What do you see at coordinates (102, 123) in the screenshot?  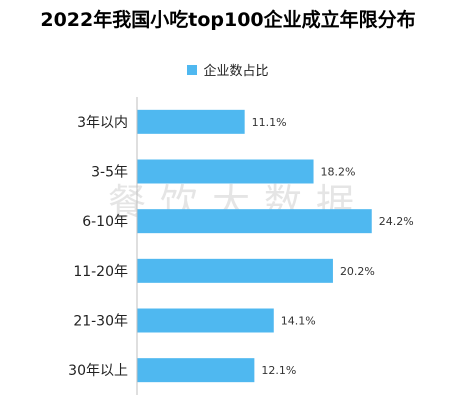 I see `category-label: 3年以内` at bounding box center [102, 123].